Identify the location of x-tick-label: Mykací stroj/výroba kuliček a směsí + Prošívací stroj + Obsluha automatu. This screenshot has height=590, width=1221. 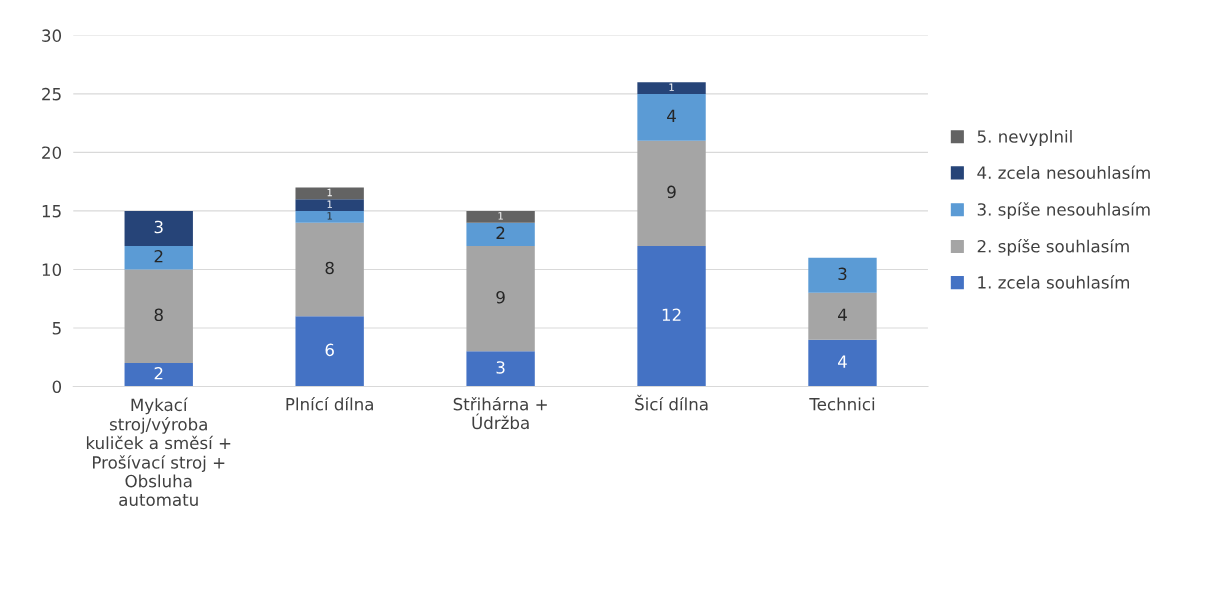
(158, 452).